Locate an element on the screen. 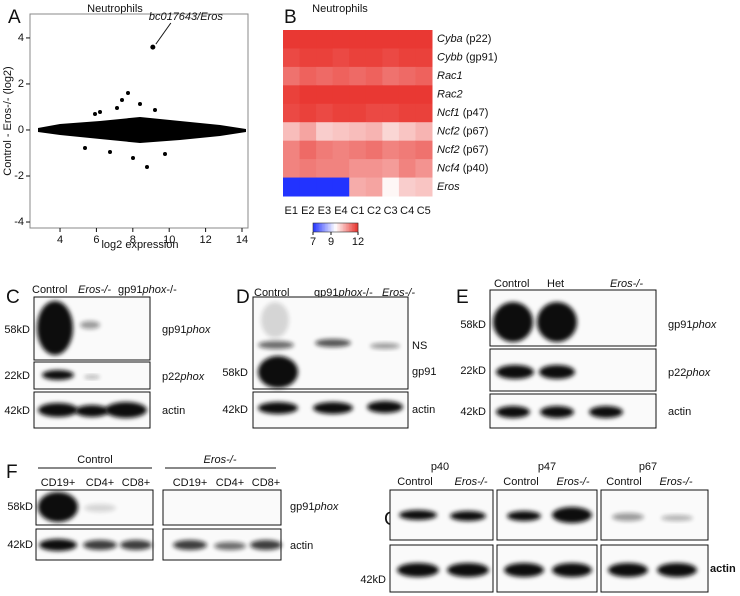 This screenshot has height=596, width=740. size-marker: 22kD is located at coordinates (473, 371).